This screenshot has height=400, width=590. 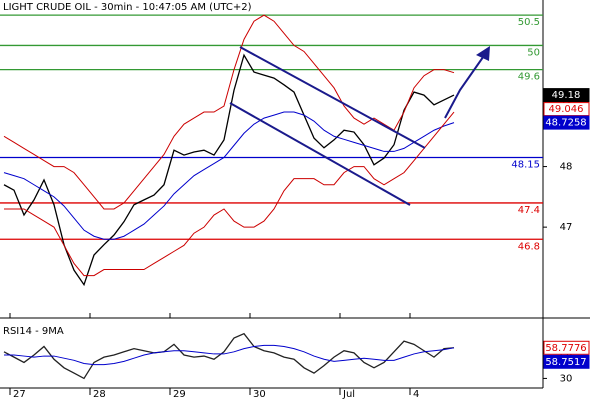 I want to click on x-tick-label: 30, so click(x=259, y=394).